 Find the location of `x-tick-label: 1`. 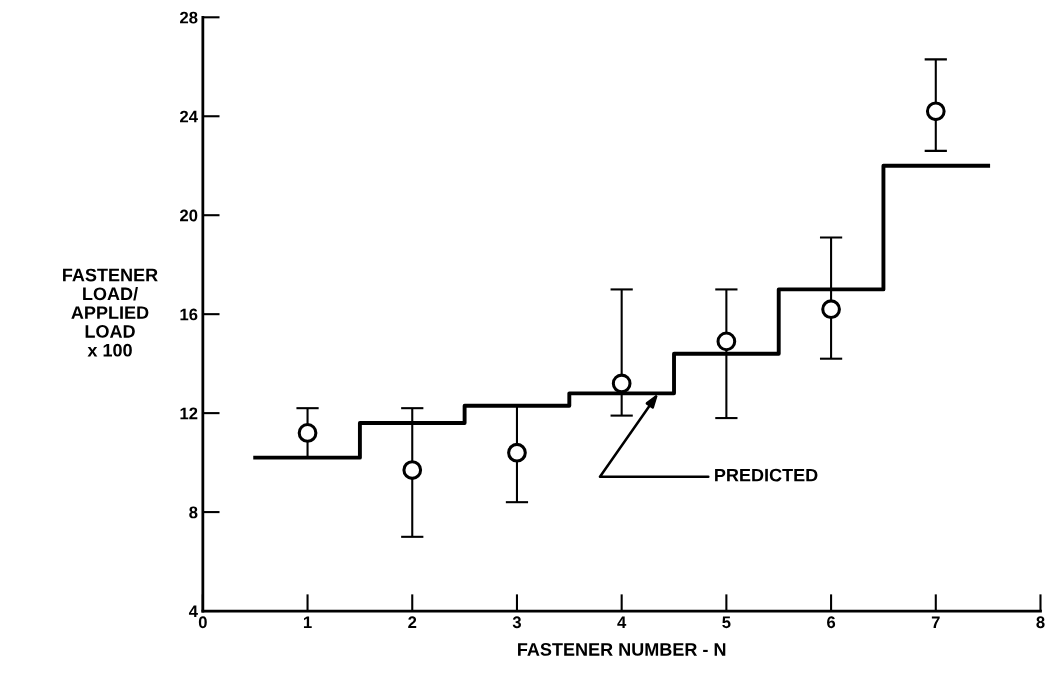

x-tick-label: 1 is located at coordinates (307, 622).